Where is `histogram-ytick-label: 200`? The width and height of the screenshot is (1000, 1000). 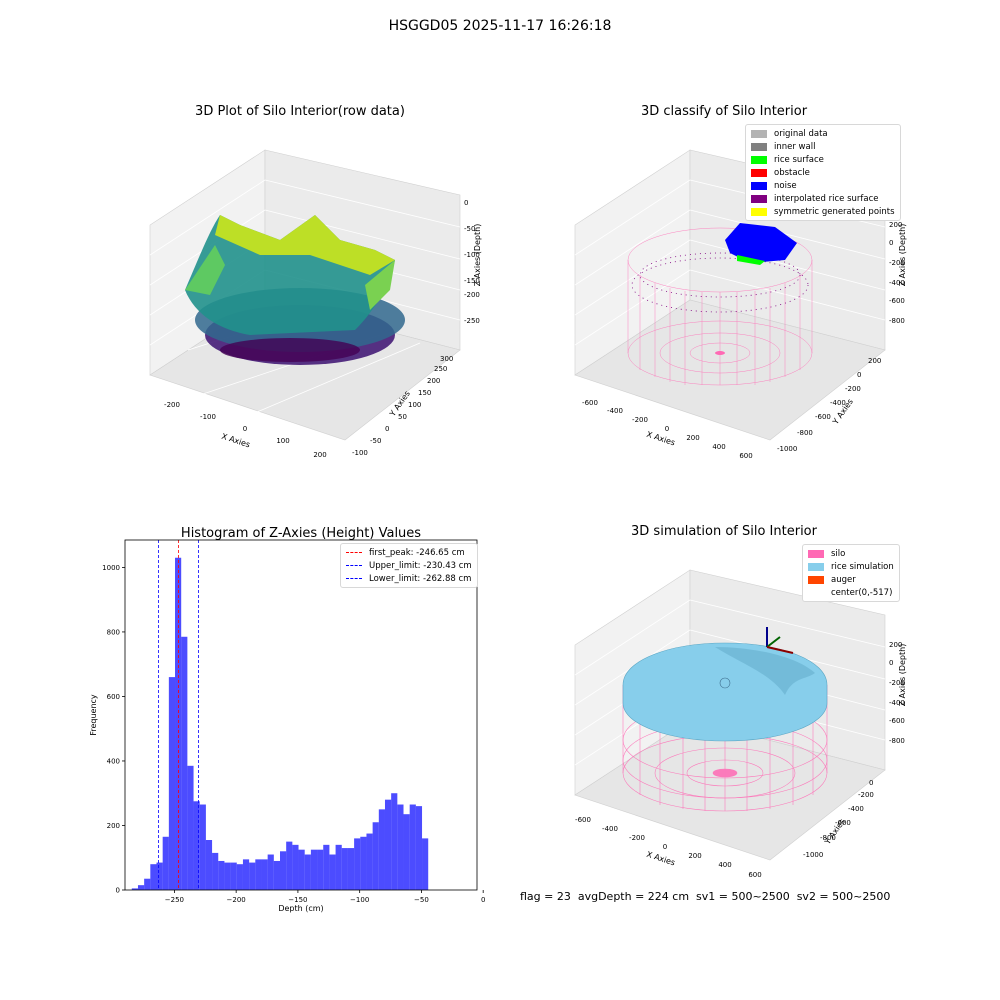 histogram-ytick-label: 200 is located at coordinates (113, 826).